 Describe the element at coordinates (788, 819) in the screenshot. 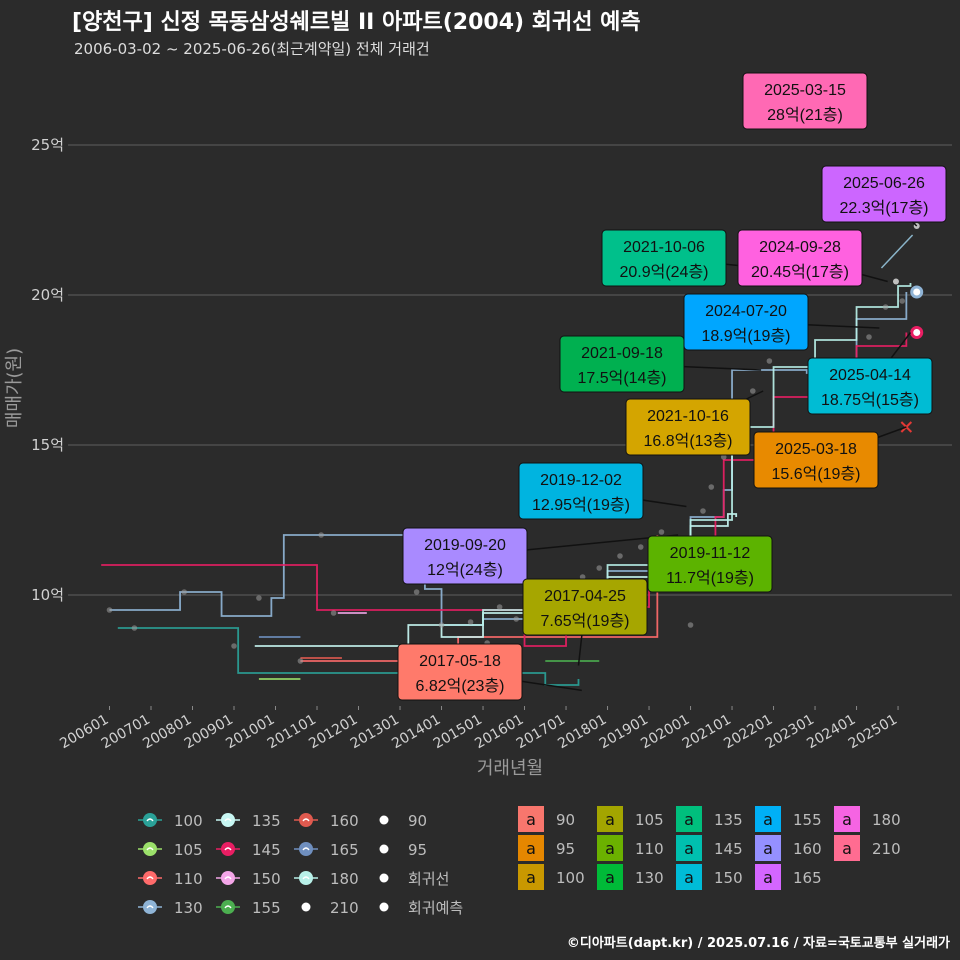

I see `legend-key-155: a 155` at that location.